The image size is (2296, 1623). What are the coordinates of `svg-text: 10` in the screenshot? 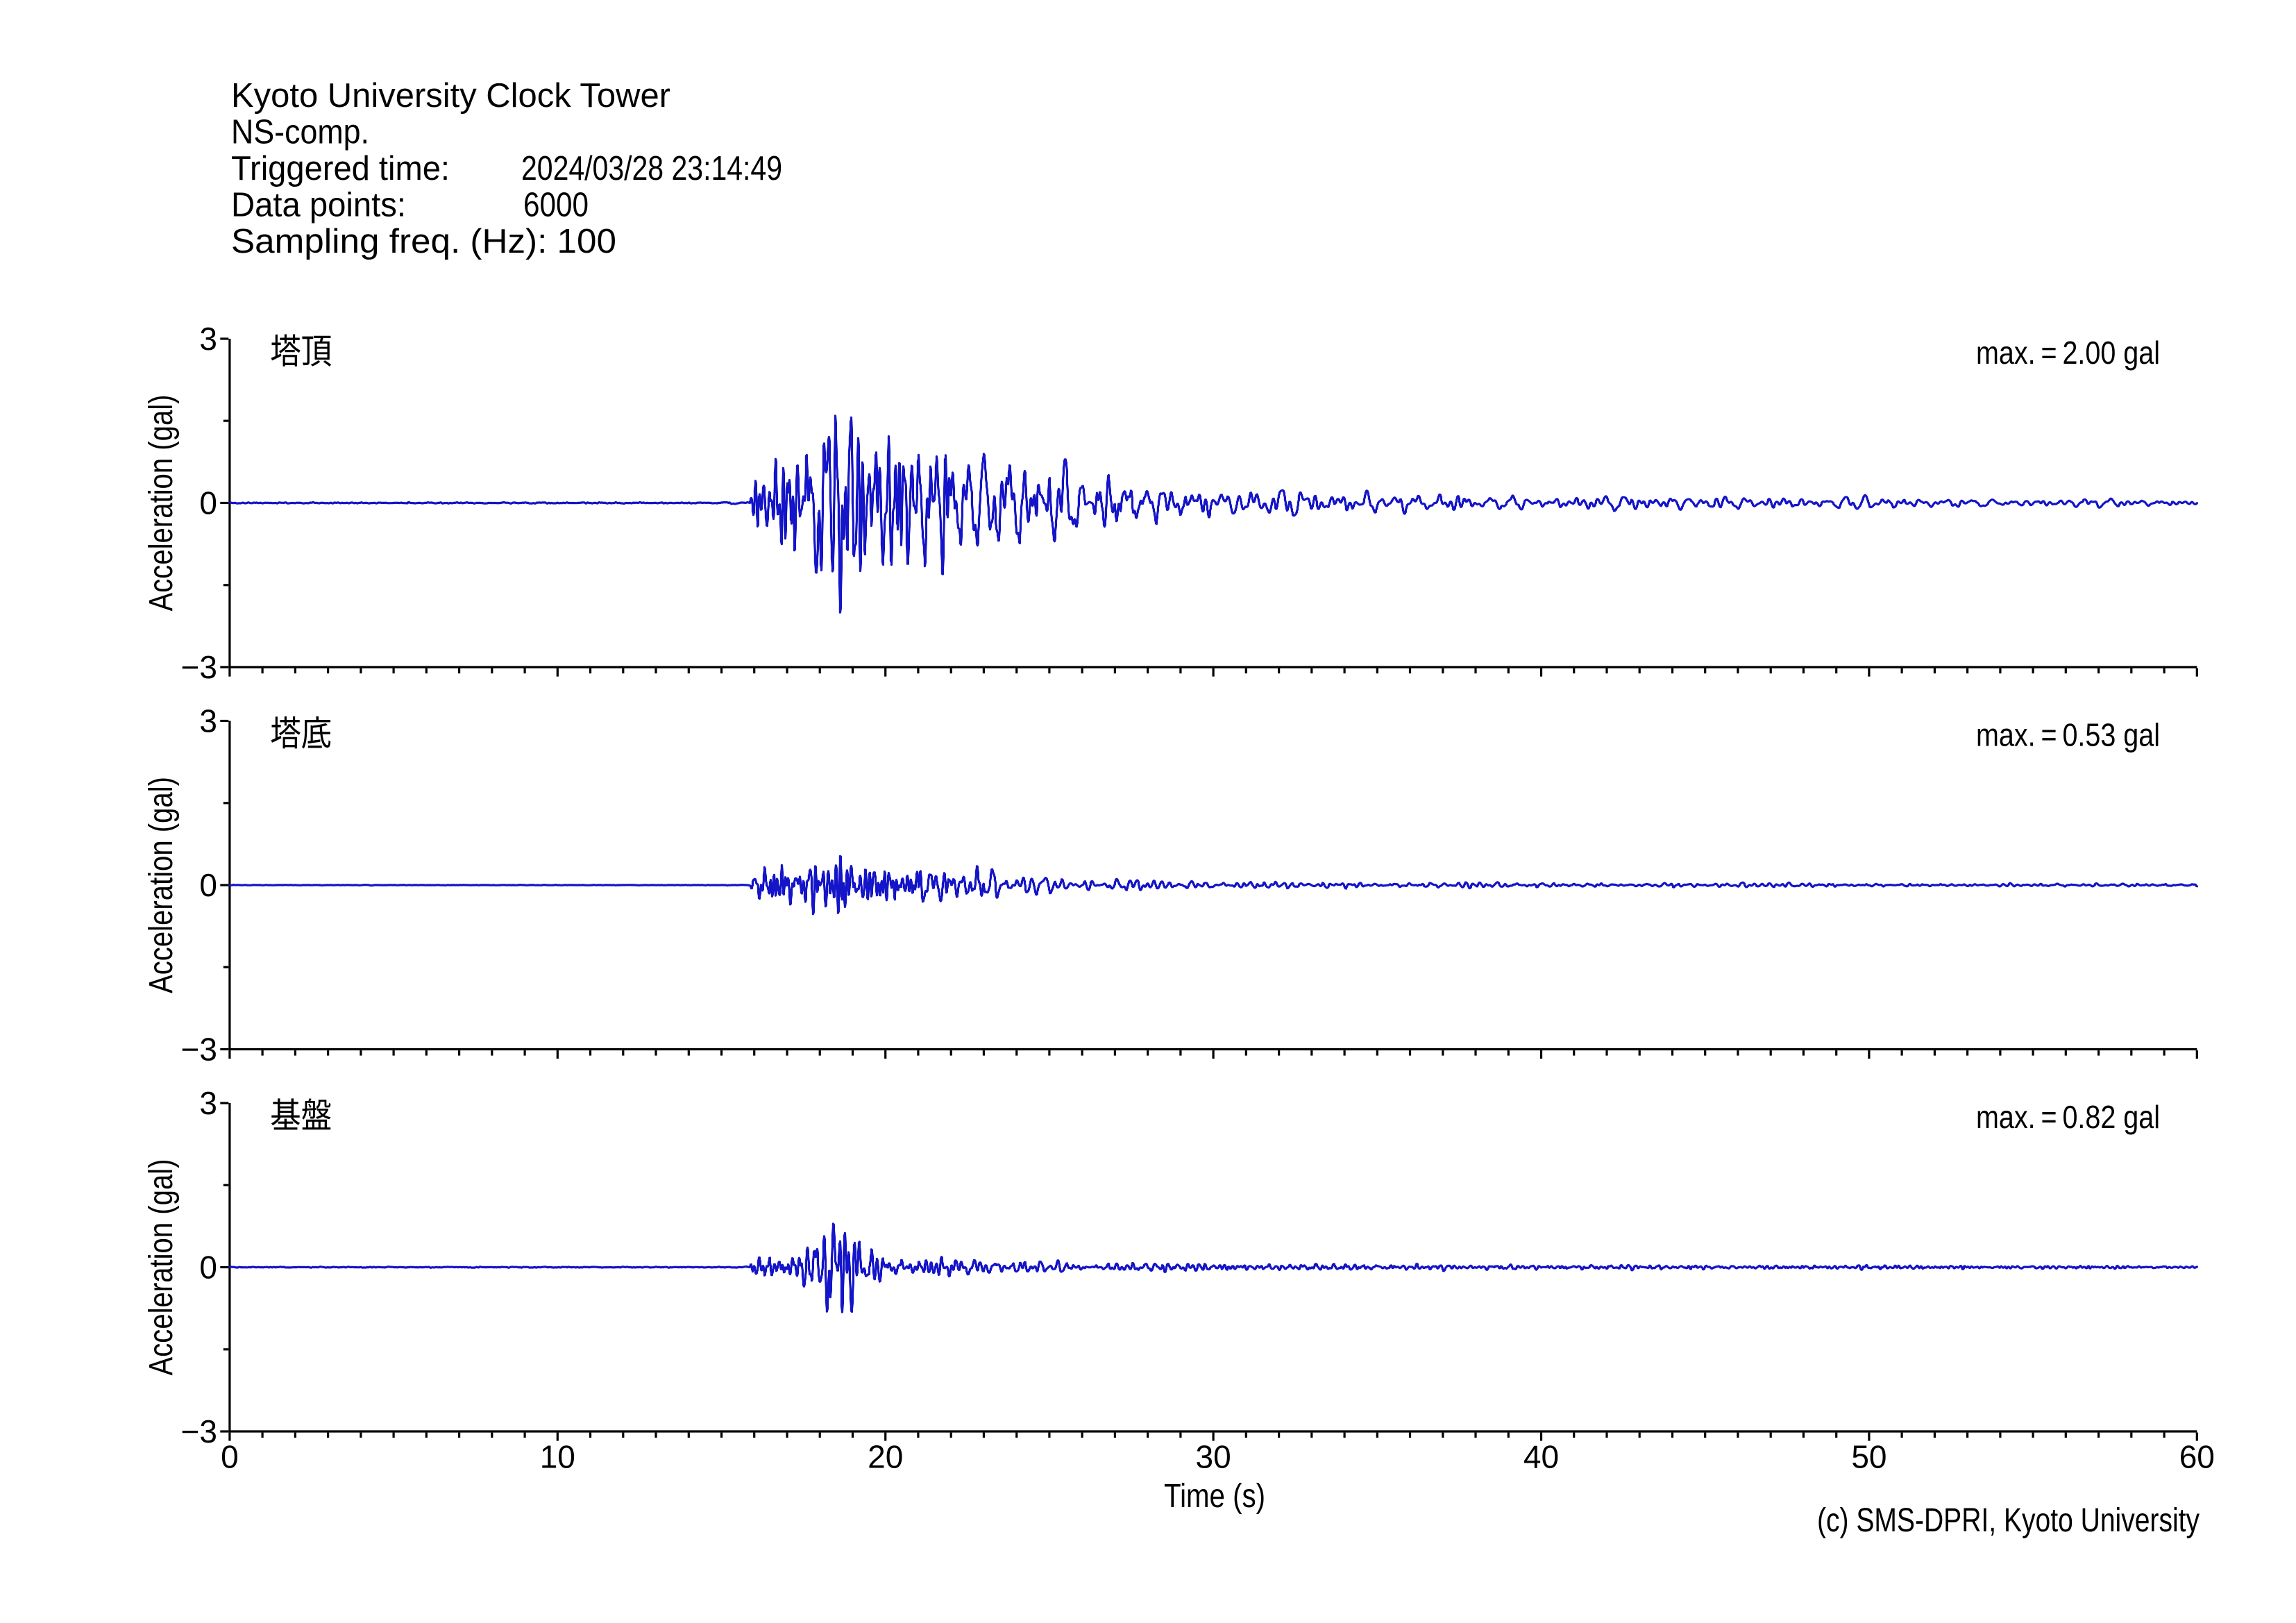 It's located at (557, 1457).